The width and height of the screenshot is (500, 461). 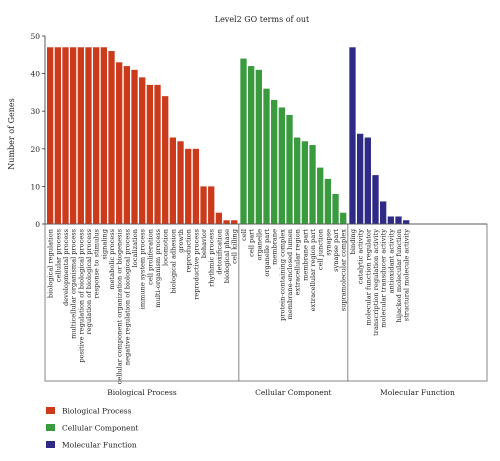 What do you see at coordinates (328, 201) in the screenshot?
I see `bar-synapse` at bounding box center [328, 201].